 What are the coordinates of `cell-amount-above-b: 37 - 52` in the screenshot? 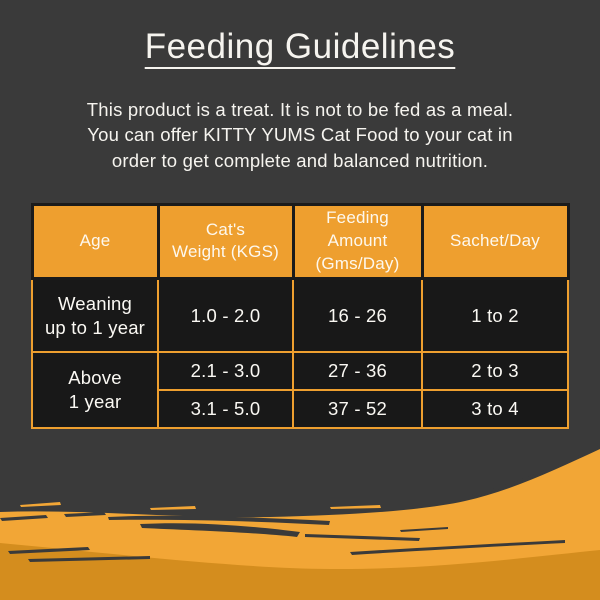 It's located at (357, 409).